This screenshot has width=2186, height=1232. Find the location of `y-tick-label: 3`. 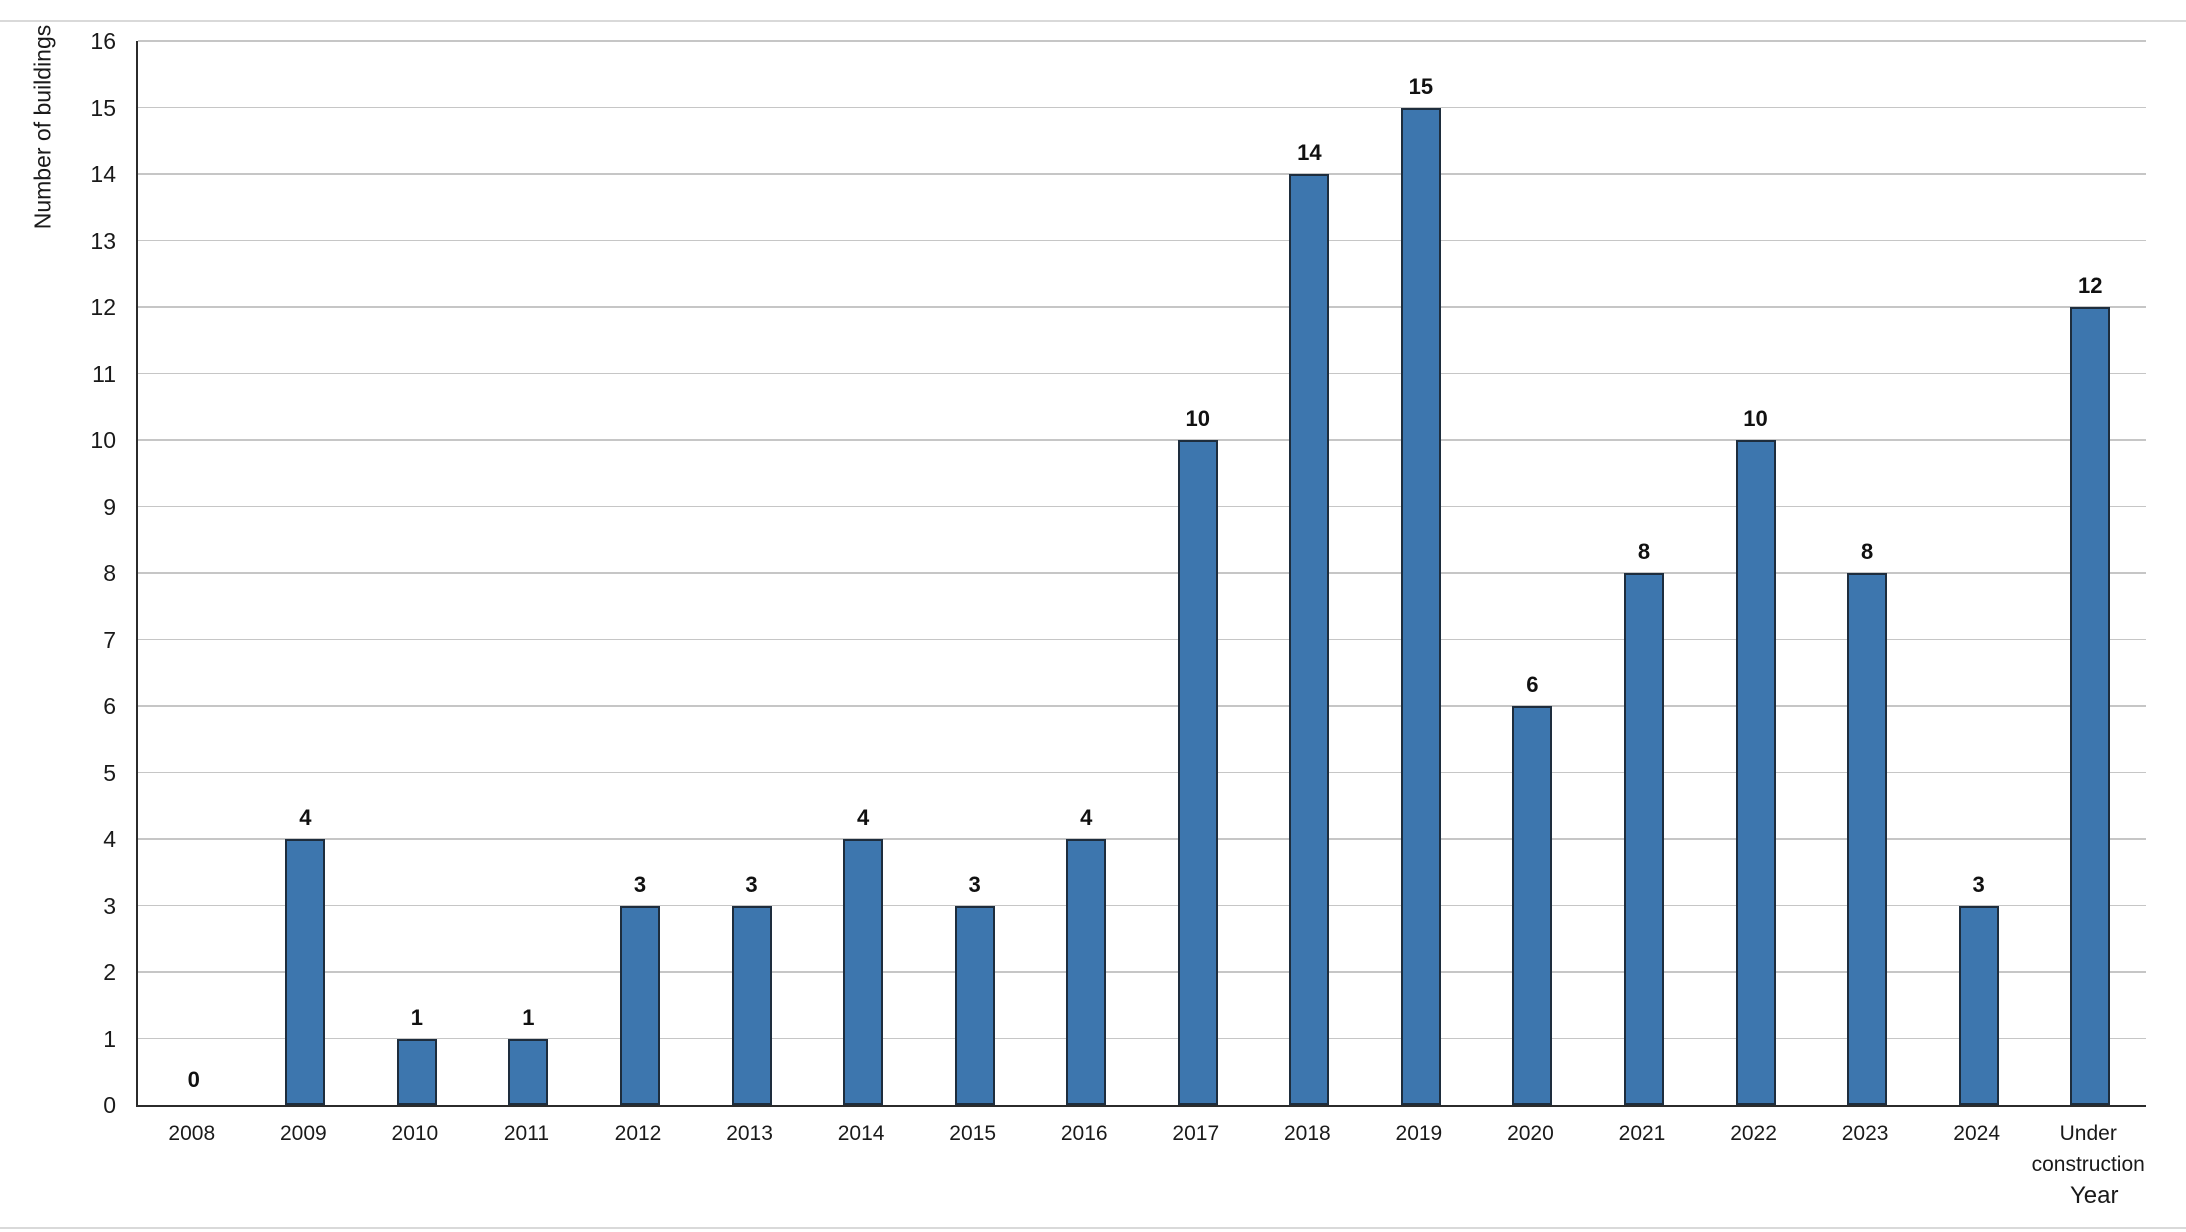

y-tick-label: 3 is located at coordinates (109, 905).